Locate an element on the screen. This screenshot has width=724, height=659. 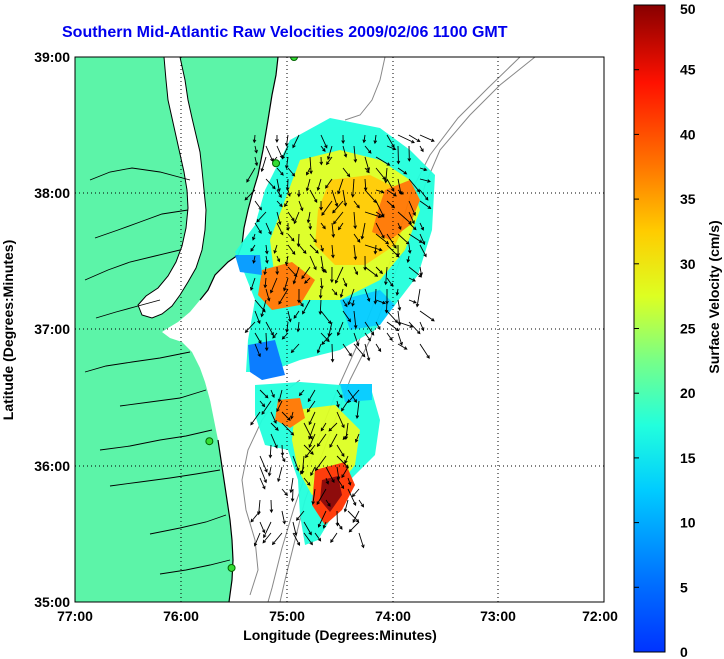
colorbar-tick-label: 0 is located at coordinates (684, 651).